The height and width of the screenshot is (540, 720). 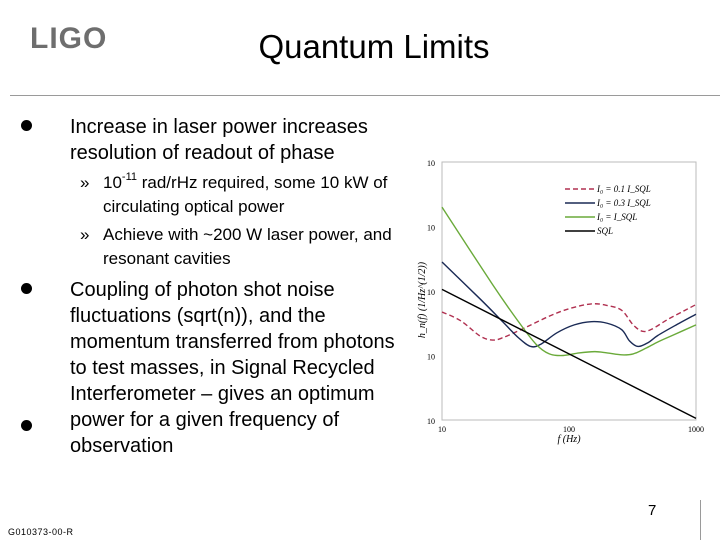 I want to click on slide-title: Quantum Limits, so click(x=374, y=46).